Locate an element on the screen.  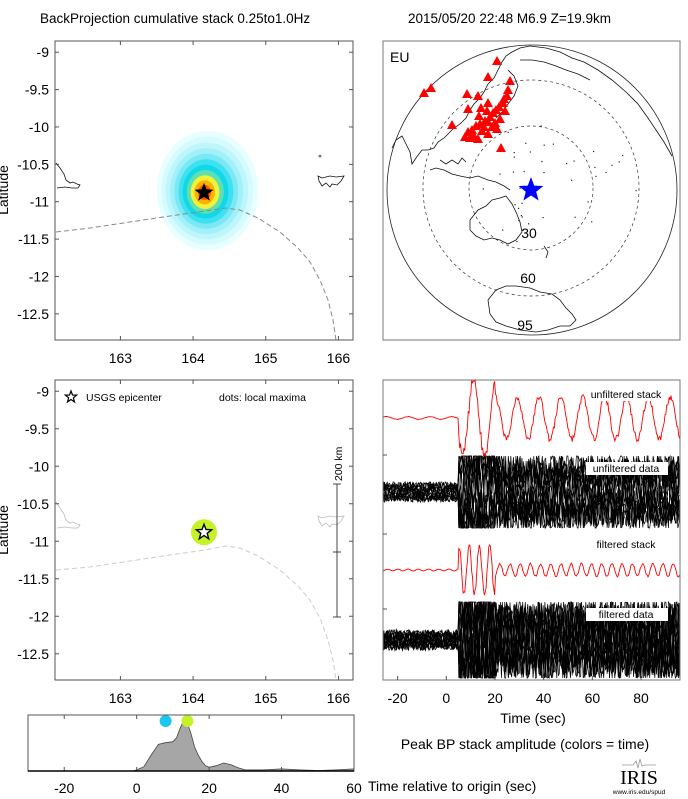
y-tick-label: -12.5 is located at coordinates (33, 314).